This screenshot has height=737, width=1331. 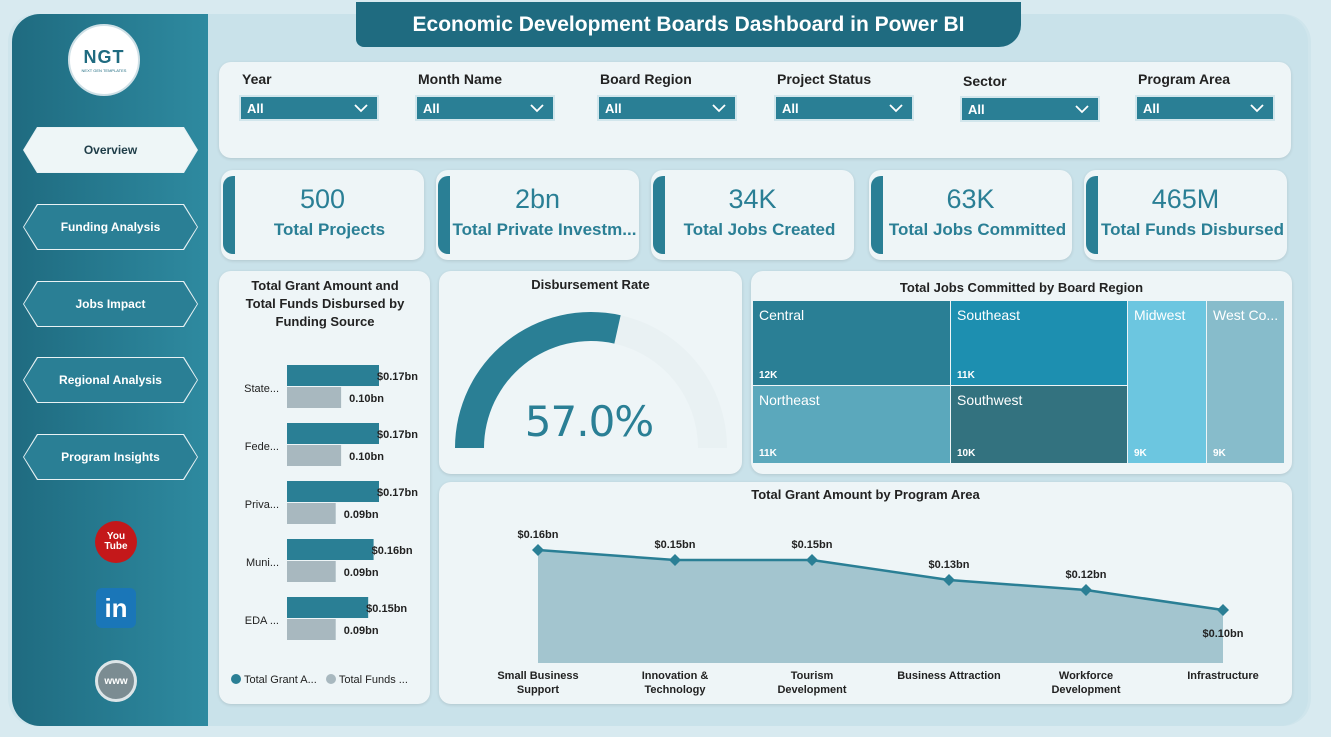 What do you see at coordinates (322, 199) in the screenshot?
I see `kpi-value: 500` at bounding box center [322, 199].